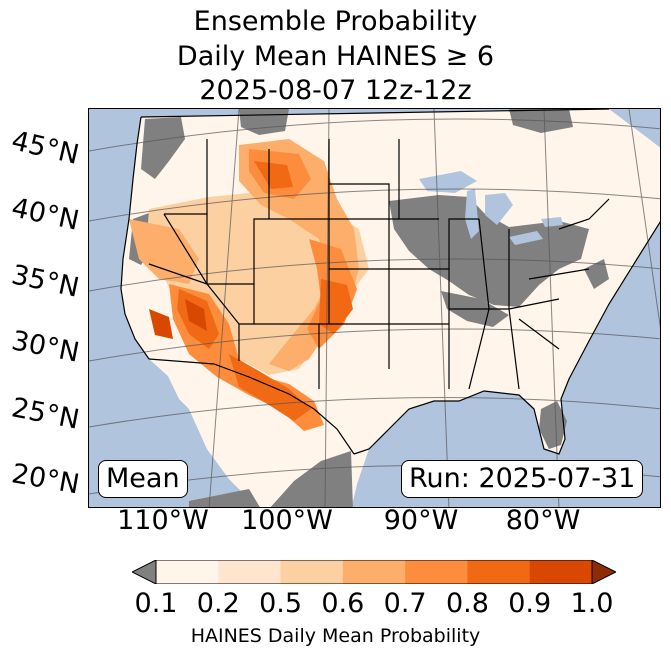 The height and width of the screenshot is (658, 671). I want to click on land-mexico, so click(253, 433).